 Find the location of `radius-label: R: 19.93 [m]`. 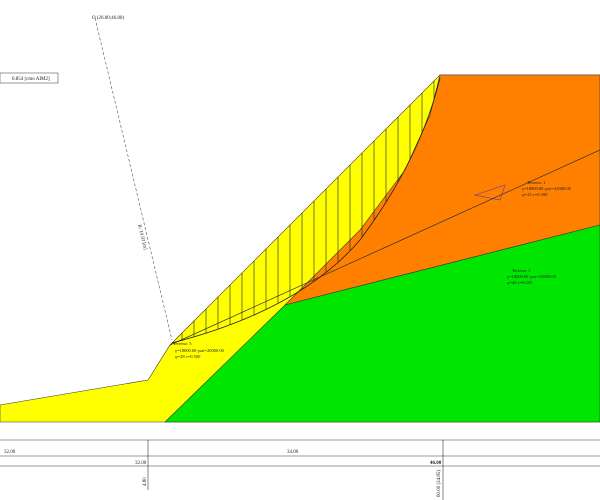

radius-label: R: 19.93 [m] is located at coordinates (141, 237).